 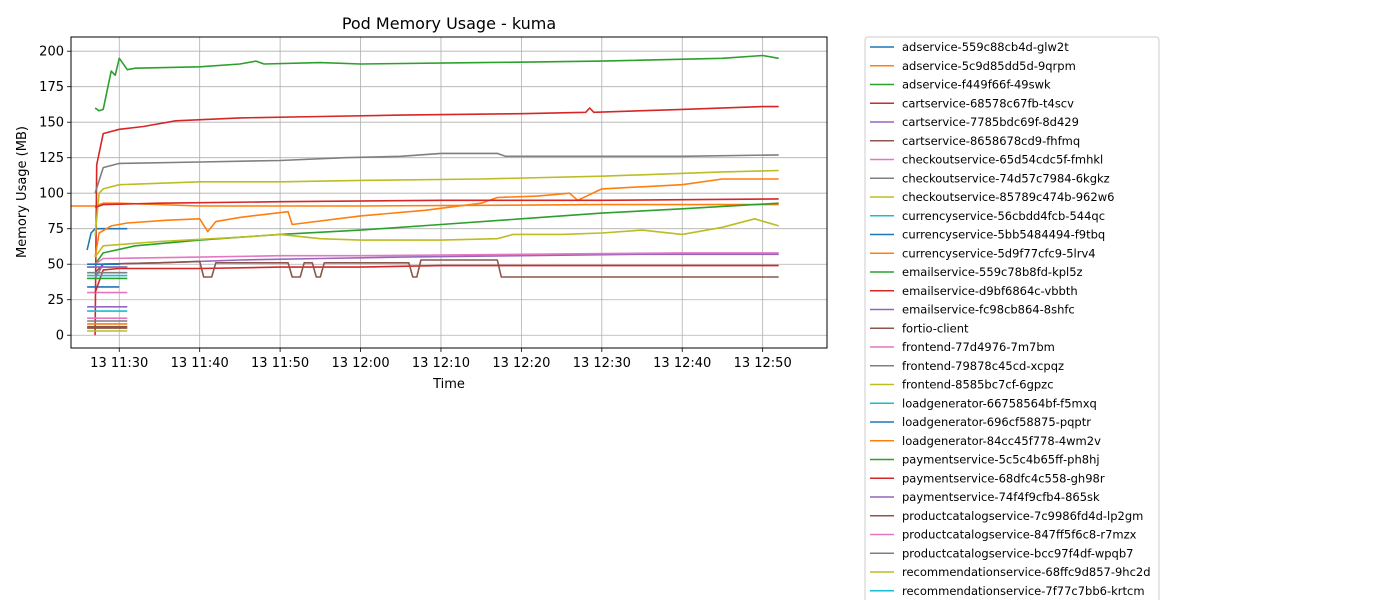 I want to click on legend-label: loadgenerator-84cc45f778-4wm2v, so click(x=1001, y=441).